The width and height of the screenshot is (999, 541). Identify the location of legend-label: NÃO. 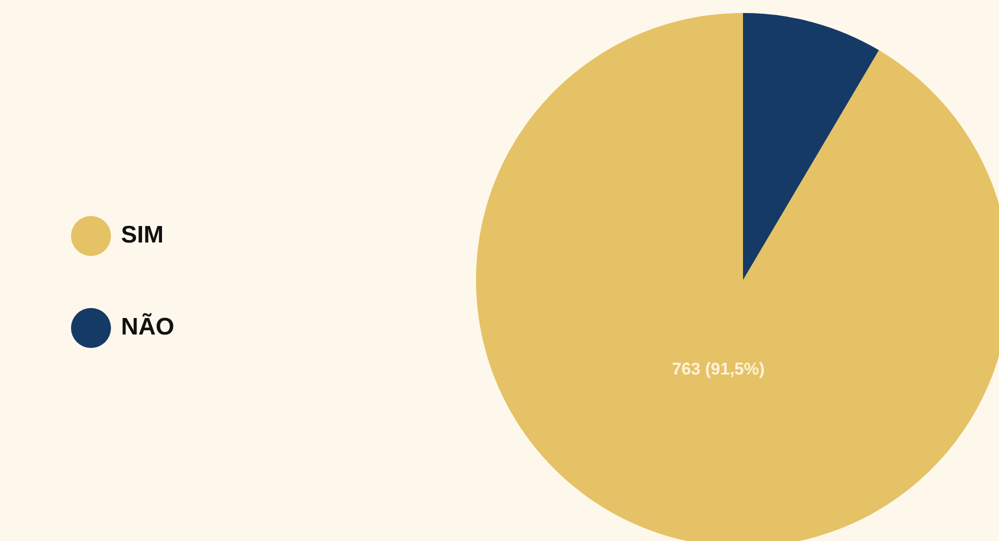
(147, 326).